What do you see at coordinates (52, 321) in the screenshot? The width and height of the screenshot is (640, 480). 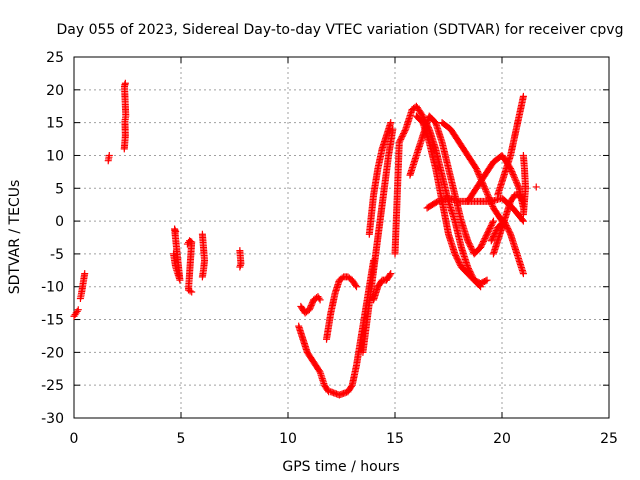 I see `y-tick-label: -15` at bounding box center [52, 321].